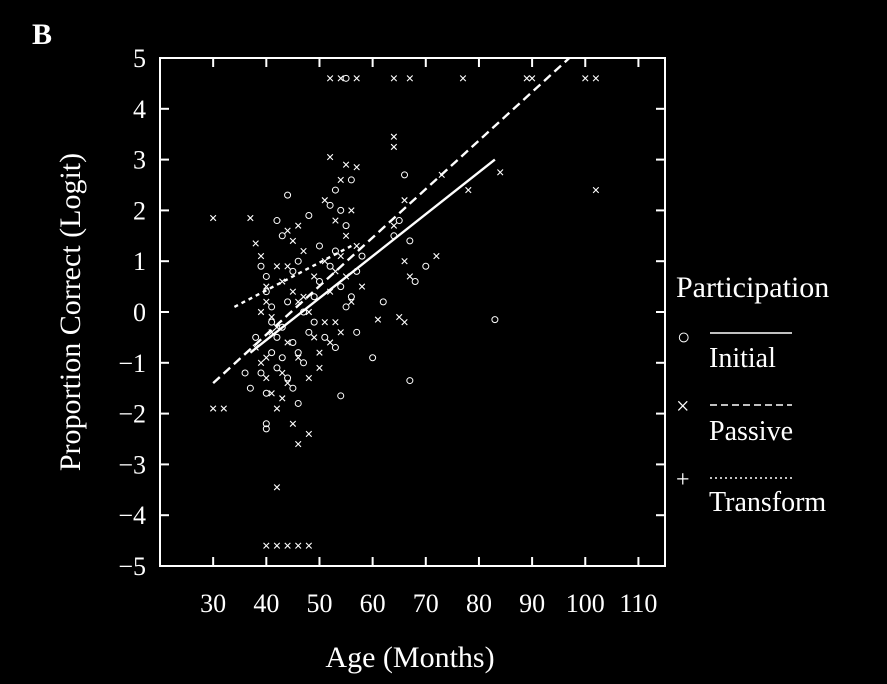  Describe the element at coordinates (139, 210) in the screenshot. I see `y-tick-label: 2` at that location.